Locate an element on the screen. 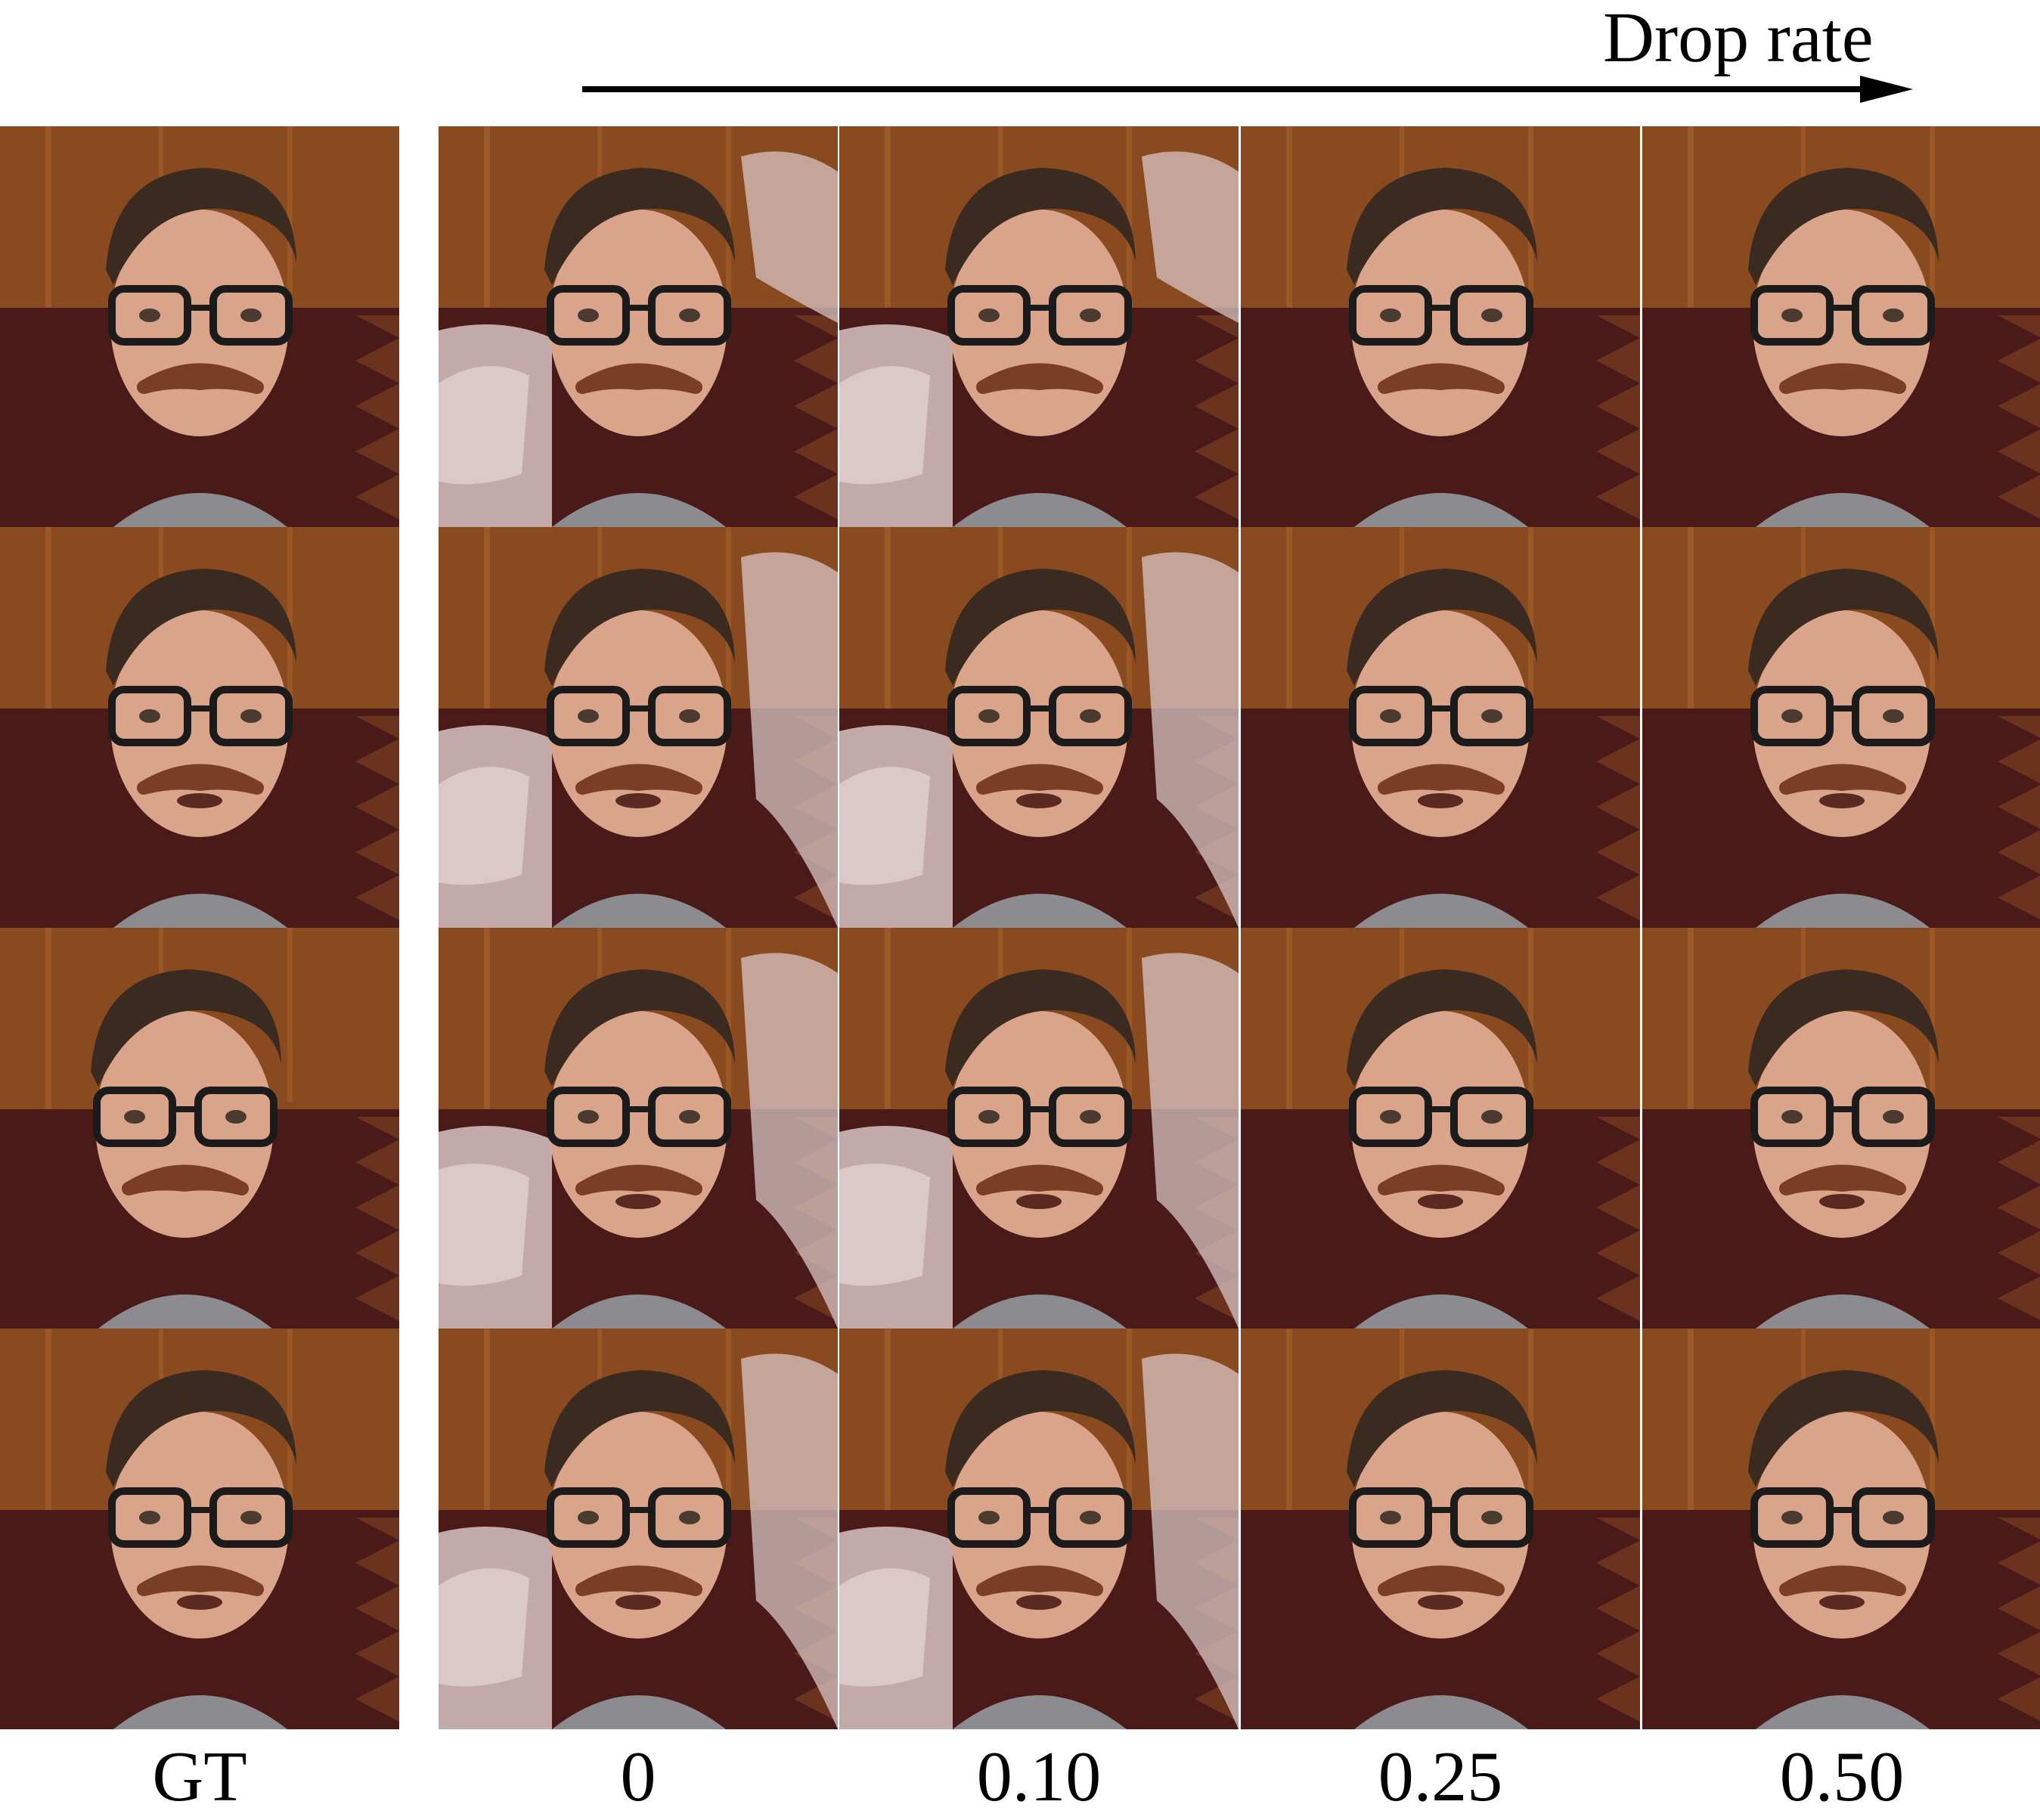 Image resolution: width=2040 pixels, height=1820 pixels. column-label-050: 0.50 is located at coordinates (1842, 1777).